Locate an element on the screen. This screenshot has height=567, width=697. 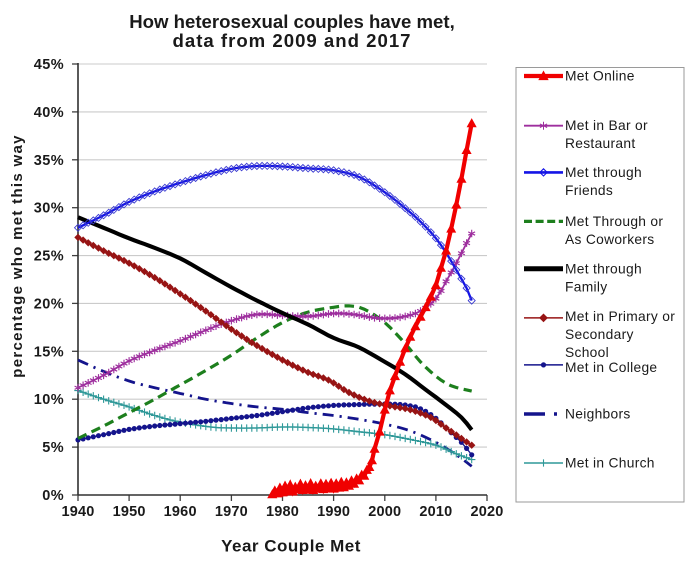
svg-text: Family is located at coordinates (586, 286).